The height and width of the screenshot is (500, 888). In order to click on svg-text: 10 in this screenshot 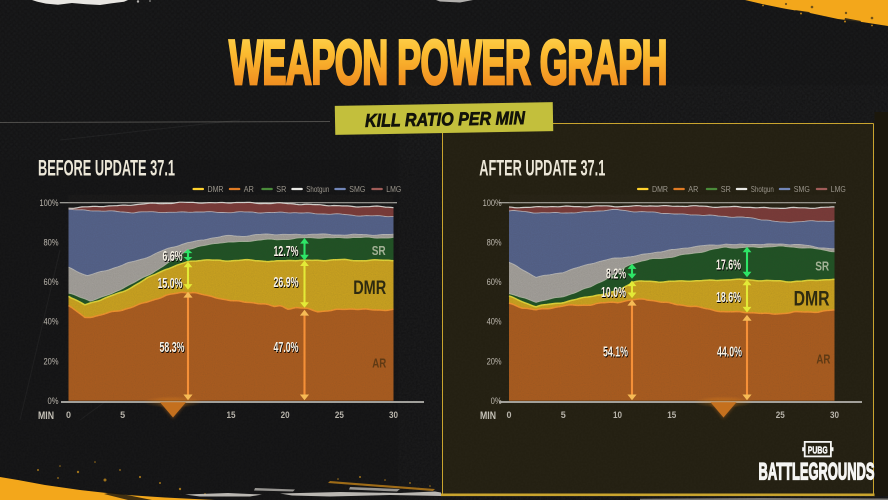, I will do `click(617, 415)`.